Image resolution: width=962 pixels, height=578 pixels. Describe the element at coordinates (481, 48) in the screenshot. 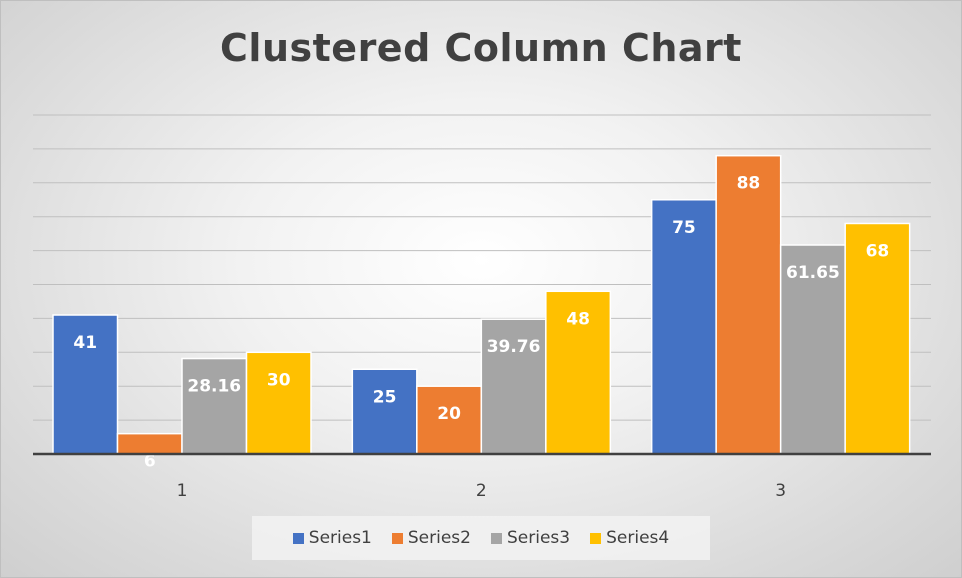

I see `chart-title: Clustered Column Chart` at that location.